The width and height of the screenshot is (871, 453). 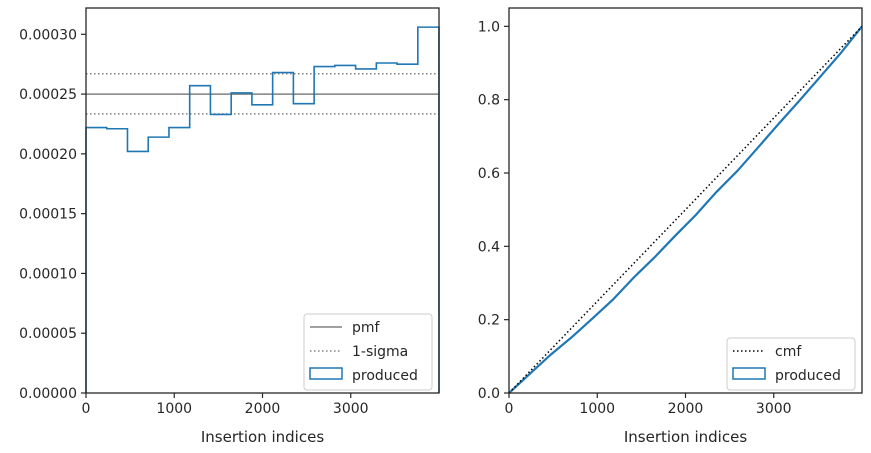 What do you see at coordinates (262, 437) in the screenshot?
I see `histogram-x-axis-label: Insertion indices` at bounding box center [262, 437].